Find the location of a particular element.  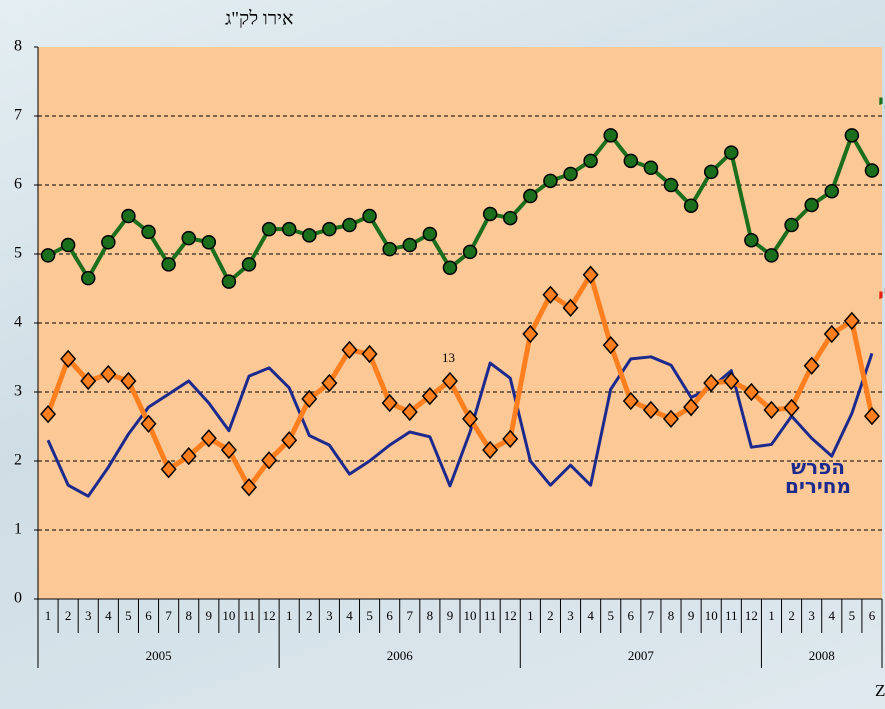

annotation: 13 is located at coordinates (448, 357).